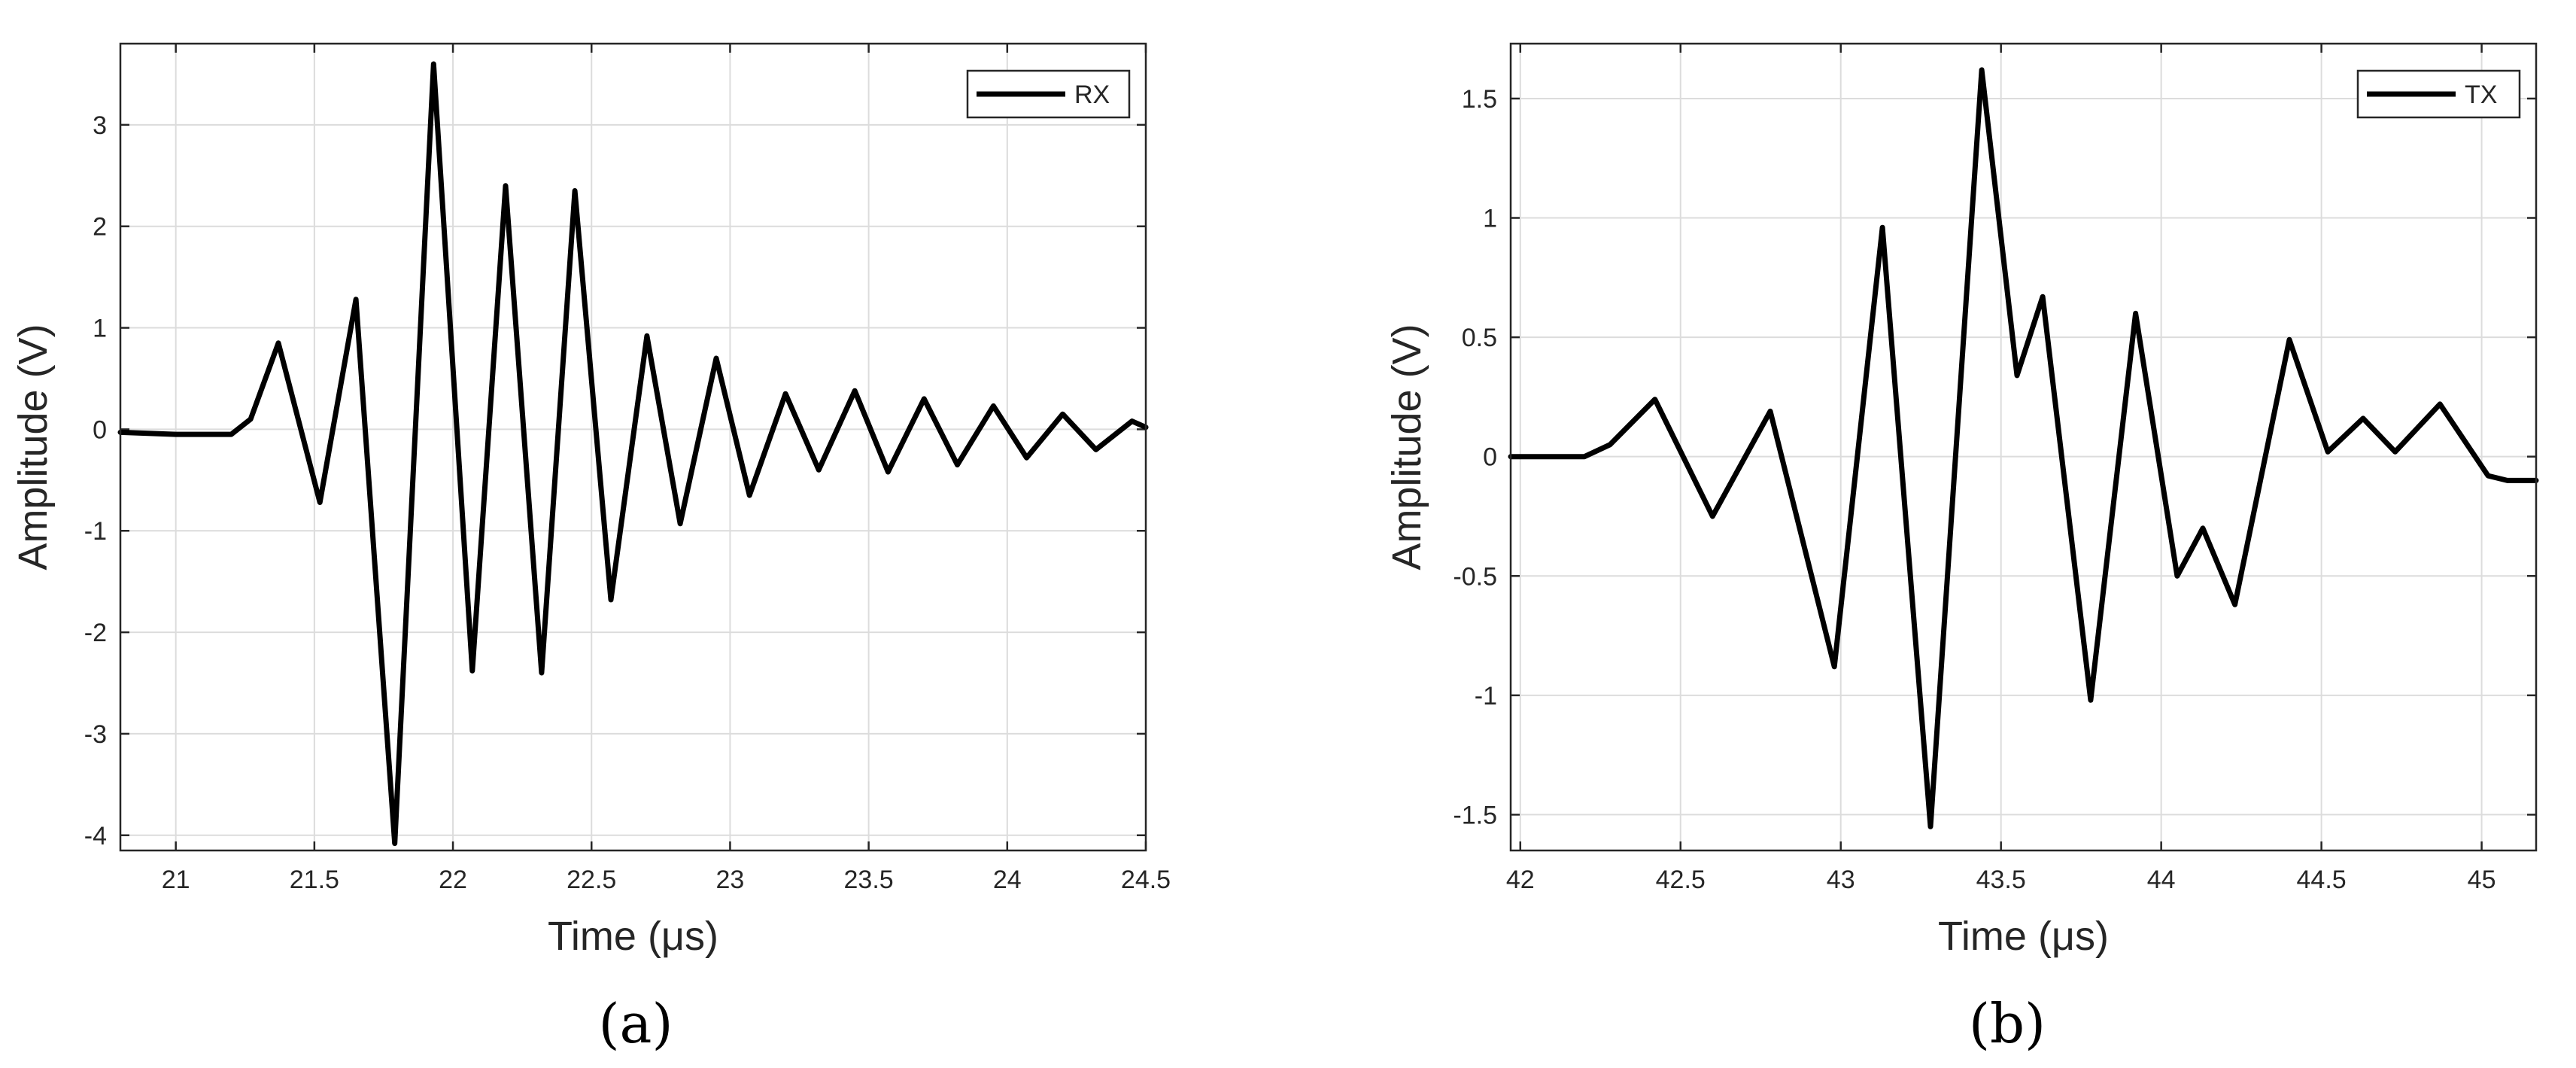 Image resolution: width=2576 pixels, height=1068 pixels. Describe the element at coordinates (635, 1023) in the screenshot. I see `panel-label: (a)` at that location.